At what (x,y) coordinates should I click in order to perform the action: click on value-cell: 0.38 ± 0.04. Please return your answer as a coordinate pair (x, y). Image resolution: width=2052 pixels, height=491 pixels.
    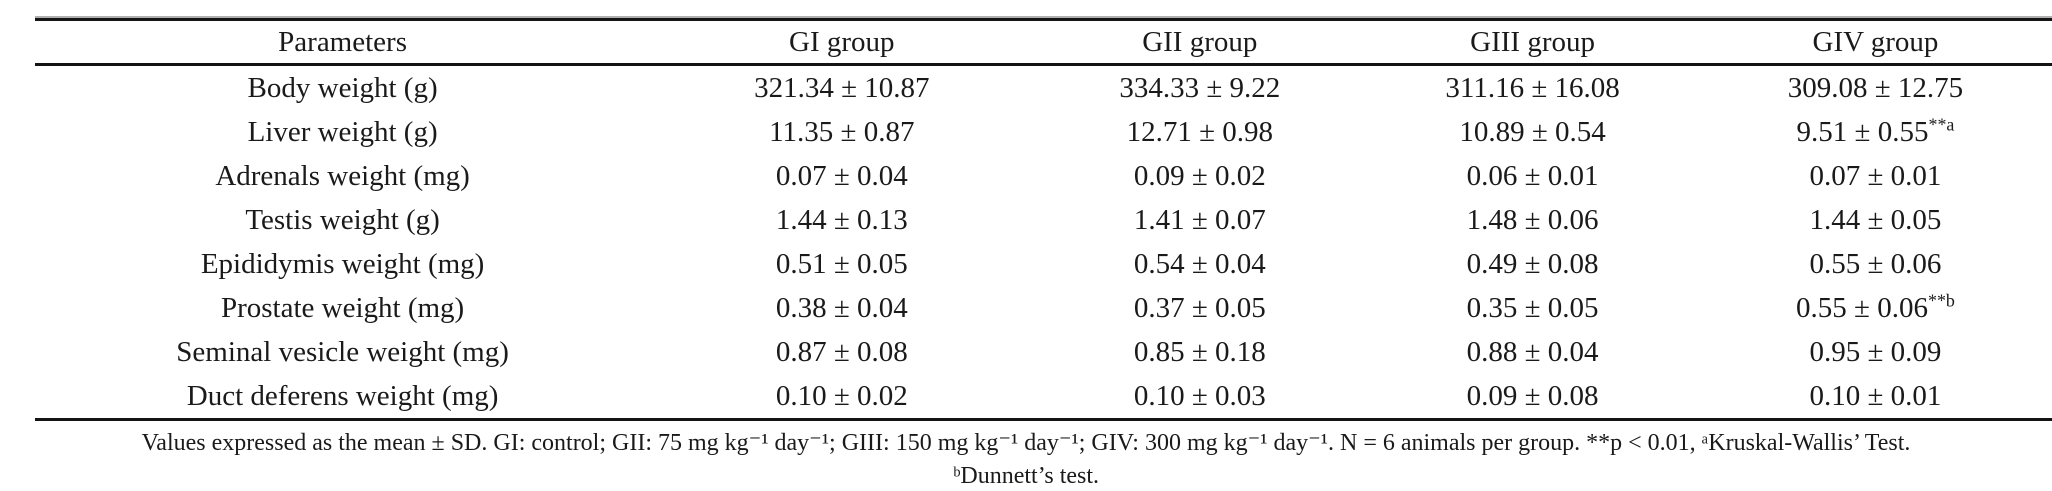
    Looking at the image, I should click on (841, 308).